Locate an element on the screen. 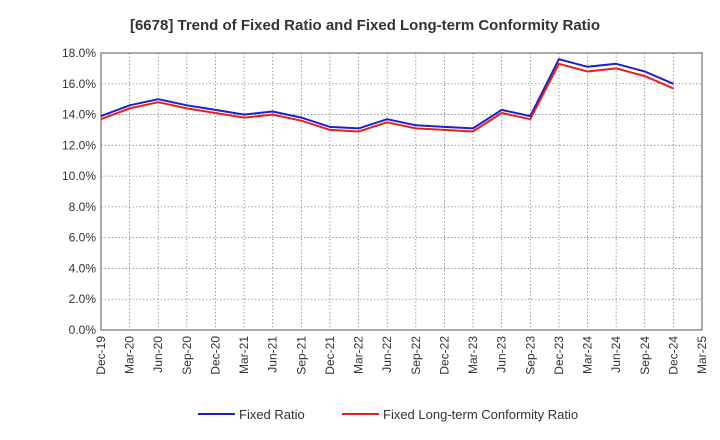  y-tick-label: 2.0% is located at coordinates (83, 299).